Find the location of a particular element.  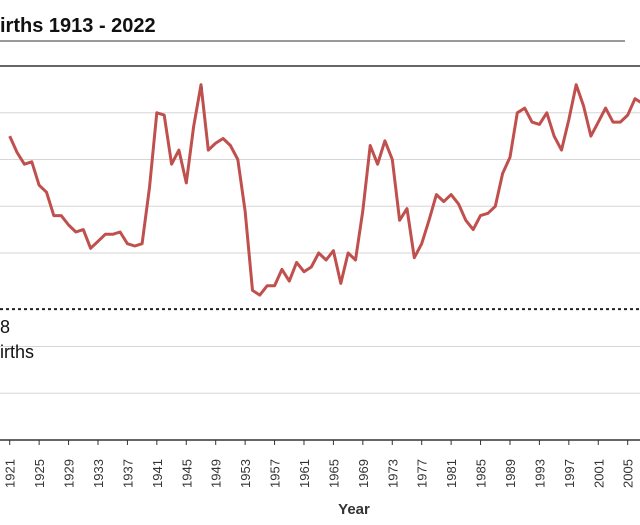

chart-title: irths 1913 - 2022 is located at coordinates (78, 26).